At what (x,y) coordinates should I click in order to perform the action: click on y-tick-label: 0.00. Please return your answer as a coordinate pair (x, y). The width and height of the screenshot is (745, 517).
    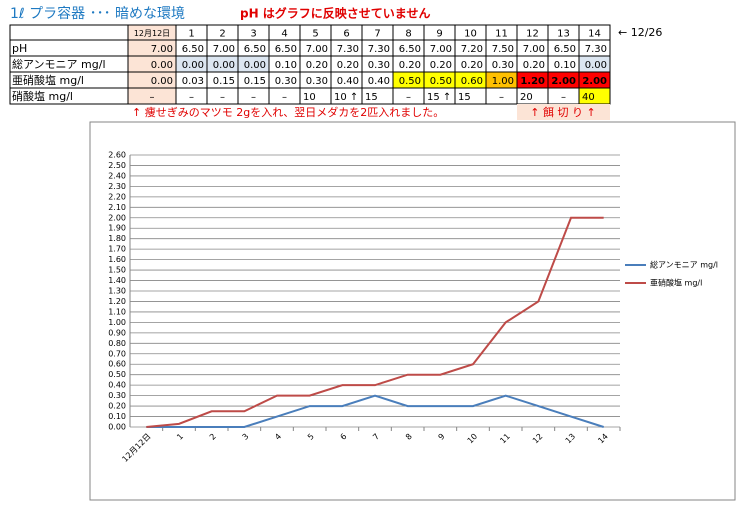
    Looking at the image, I should click on (117, 427).